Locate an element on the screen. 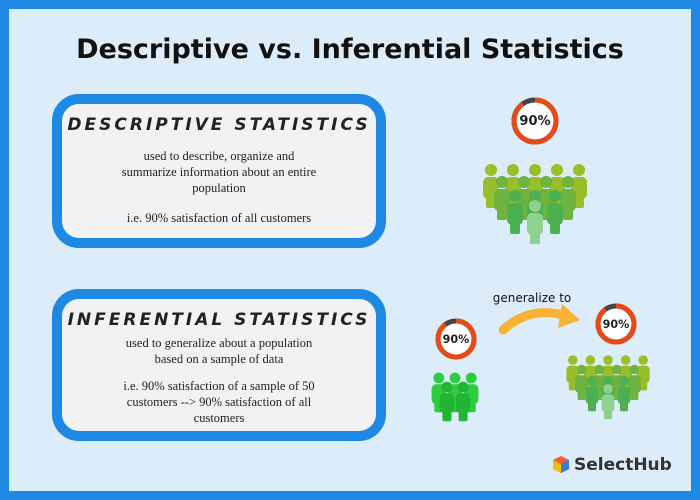  arrow is located at coordinates (535, 321).